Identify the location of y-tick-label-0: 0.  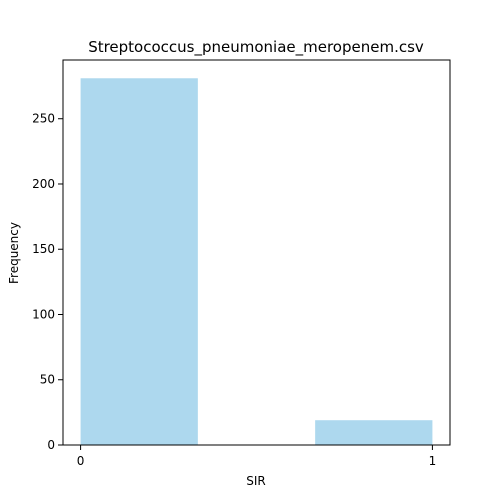
(51, 445).